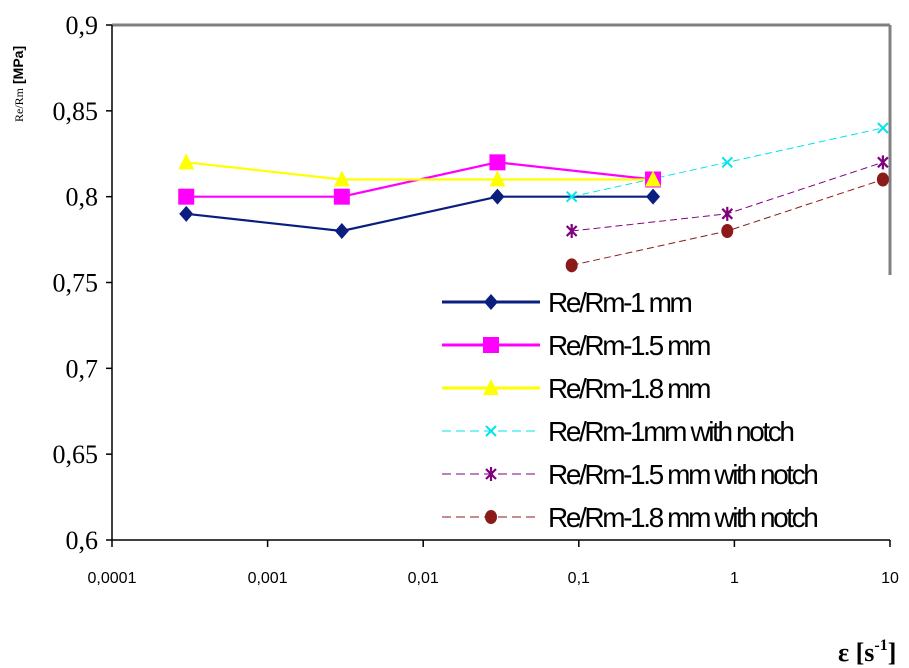  What do you see at coordinates (19, 104) in the screenshot?
I see `y-axis-label-main: Re/Rm` at bounding box center [19, 104].